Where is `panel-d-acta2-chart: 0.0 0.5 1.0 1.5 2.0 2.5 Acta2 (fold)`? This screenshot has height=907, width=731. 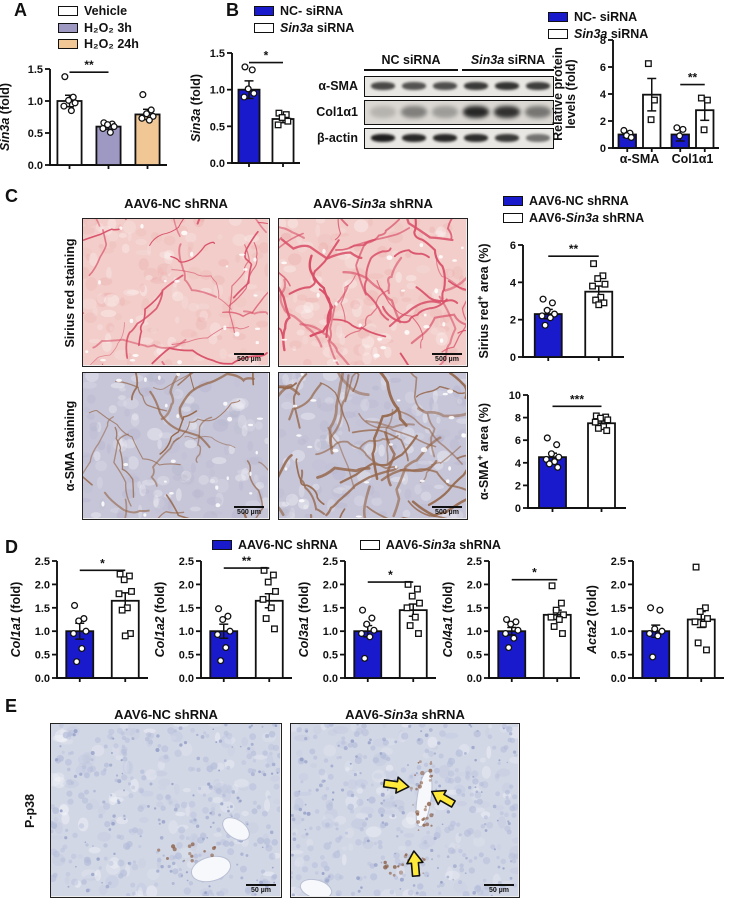
panel-d-acta2-chart: 0.0 0.5 1.0 1.5 2.0 2.5 Acta2 (fold) is located at coordinates (654, 620).